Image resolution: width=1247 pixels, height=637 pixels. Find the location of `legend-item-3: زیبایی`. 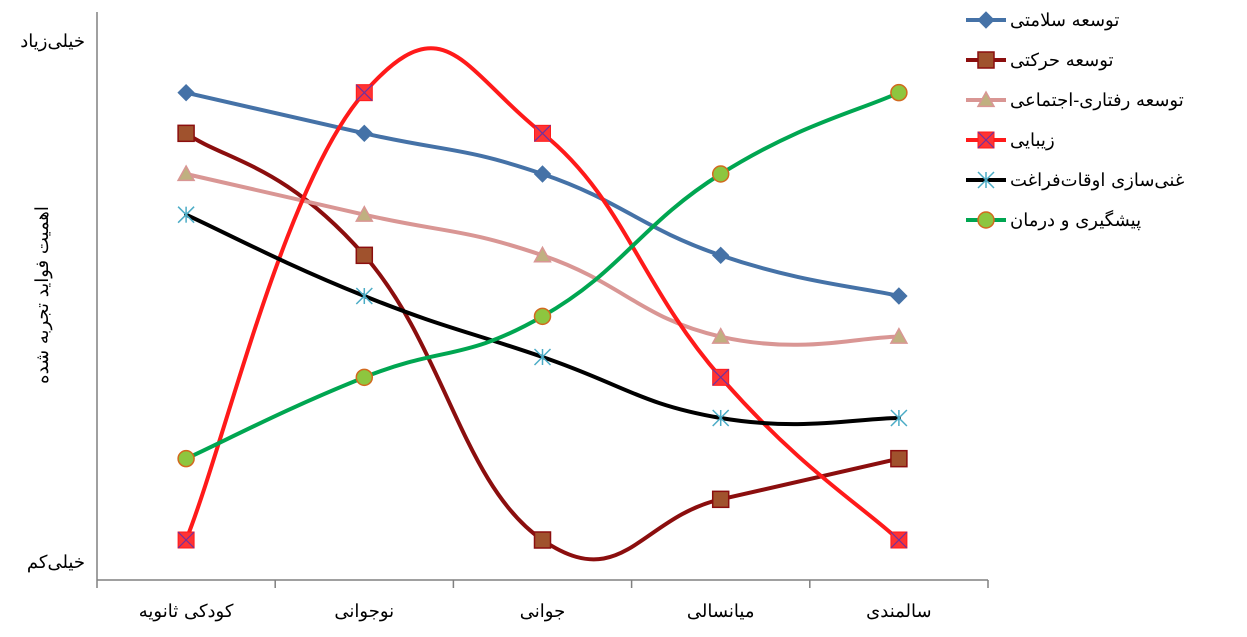

legend-item-3: زیبایی is located at coordinates (1010, 140).